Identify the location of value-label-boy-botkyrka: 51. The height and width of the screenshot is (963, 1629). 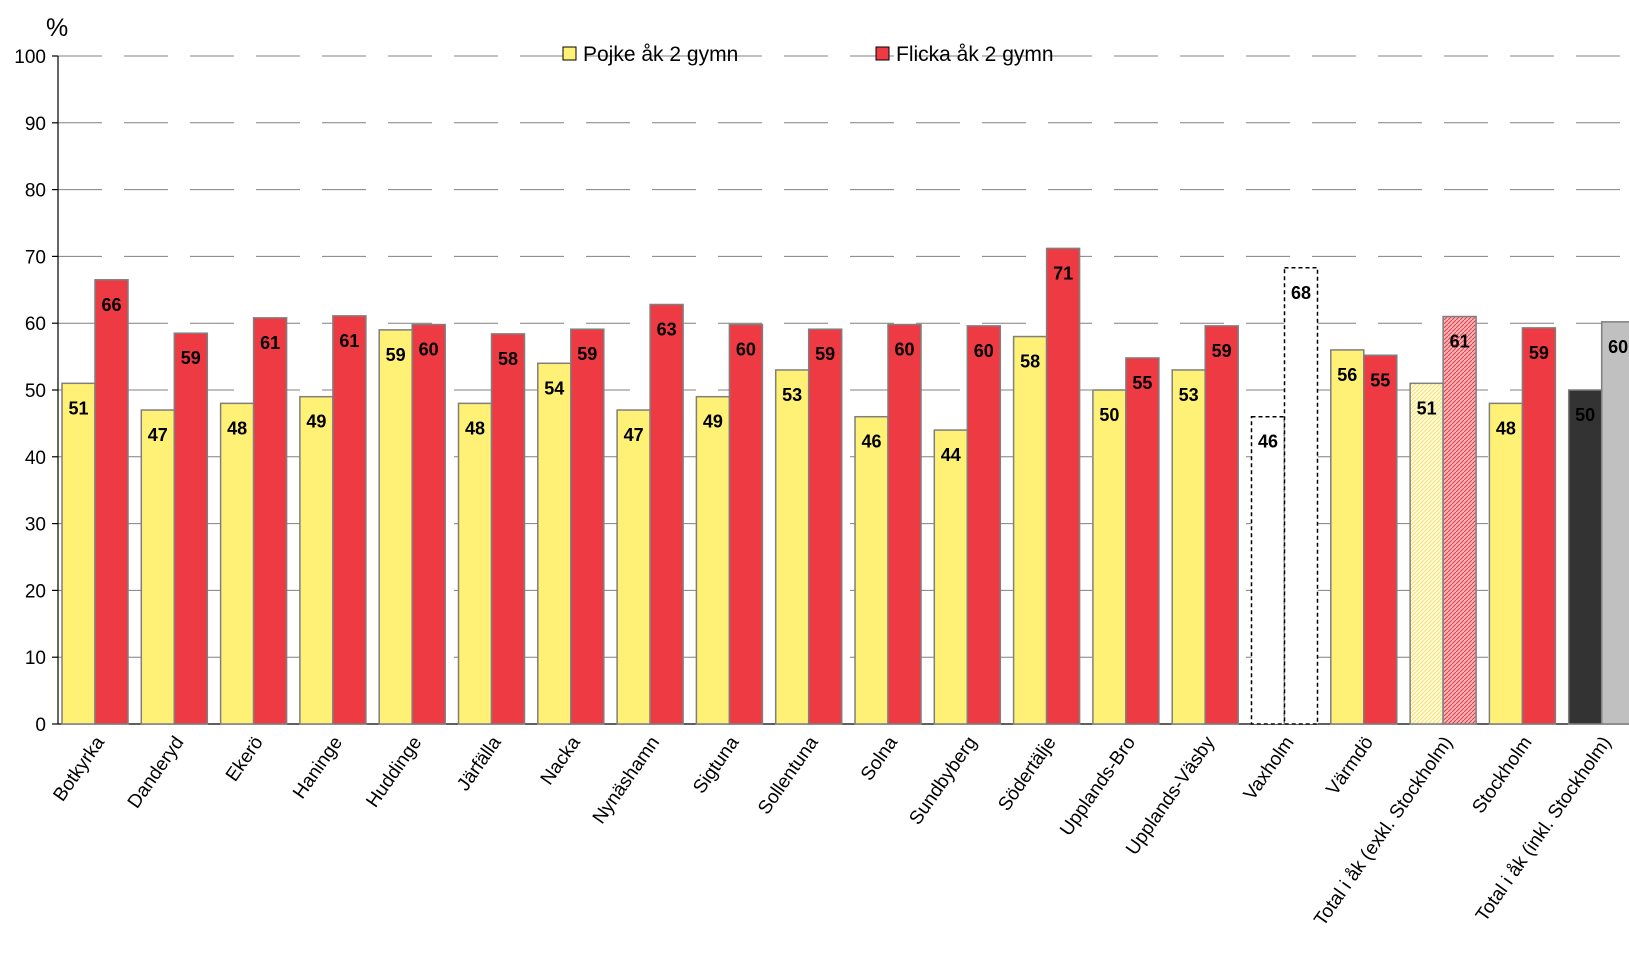
(78, 408).